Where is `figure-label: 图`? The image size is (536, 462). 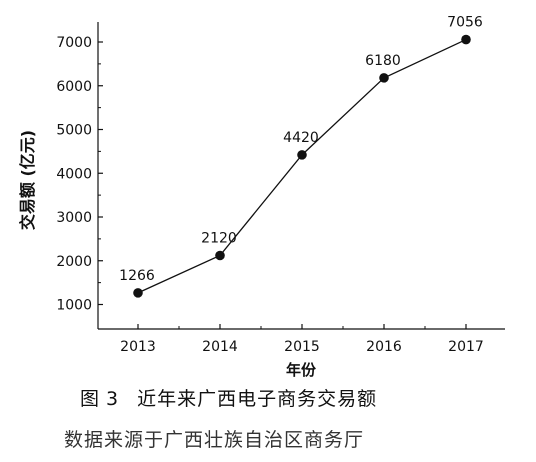 figure-label: 图 is located at coordinates (90, 399).